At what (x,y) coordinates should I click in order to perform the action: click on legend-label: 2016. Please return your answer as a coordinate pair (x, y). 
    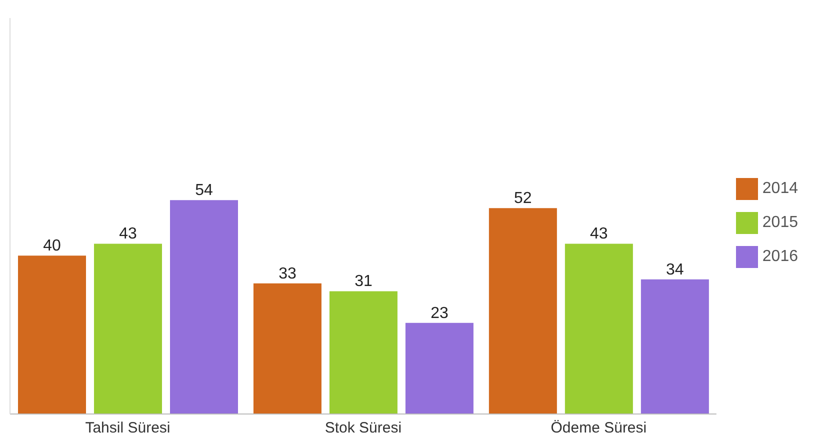
    Looking at the image, I should click on (780, 256).